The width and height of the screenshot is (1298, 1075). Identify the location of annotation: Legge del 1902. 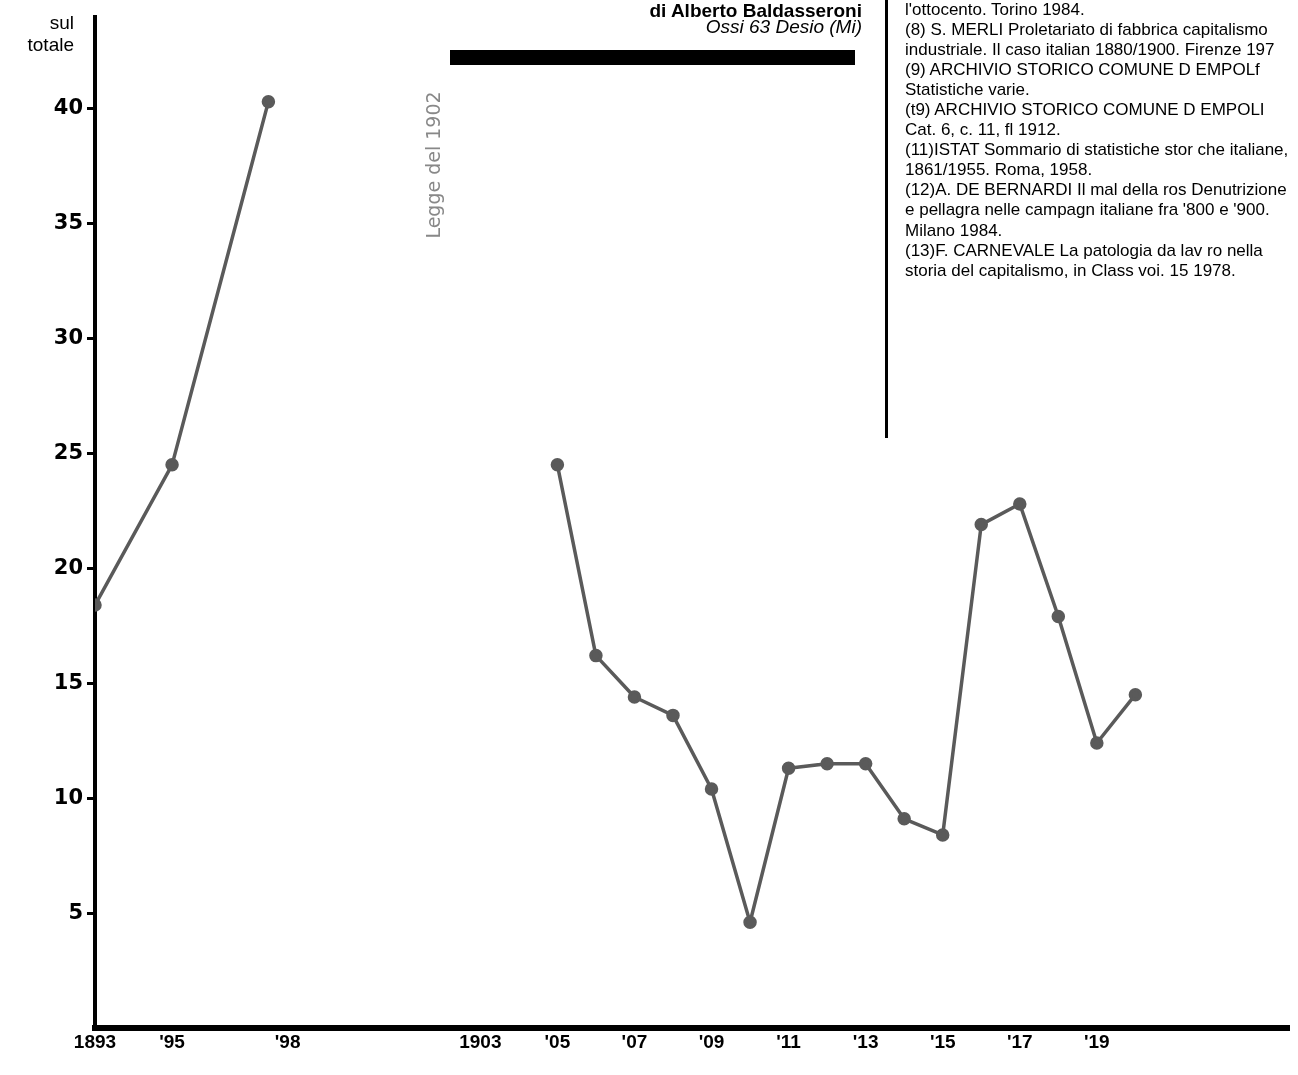
(433, 165).